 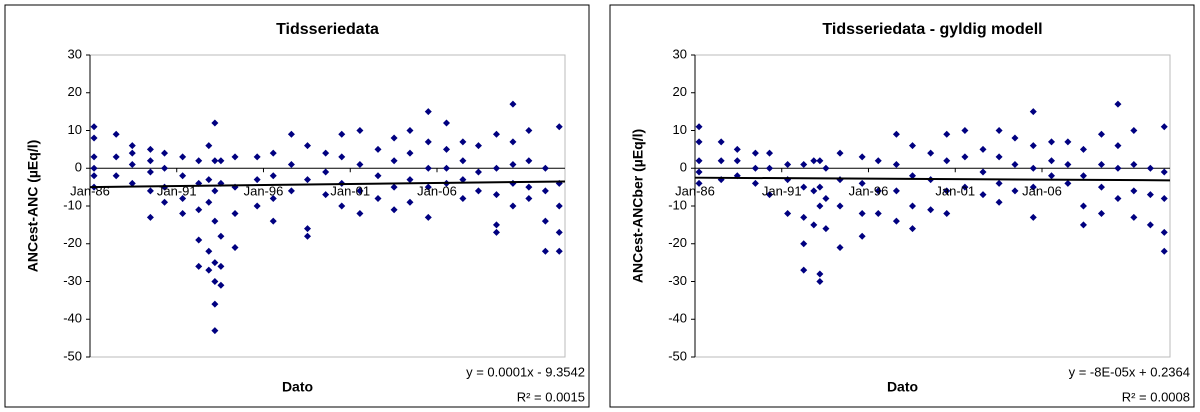 What do you see at coordinates (327, 184) in the screenshot?
I see `trendline` at bounding box center [327, 184].